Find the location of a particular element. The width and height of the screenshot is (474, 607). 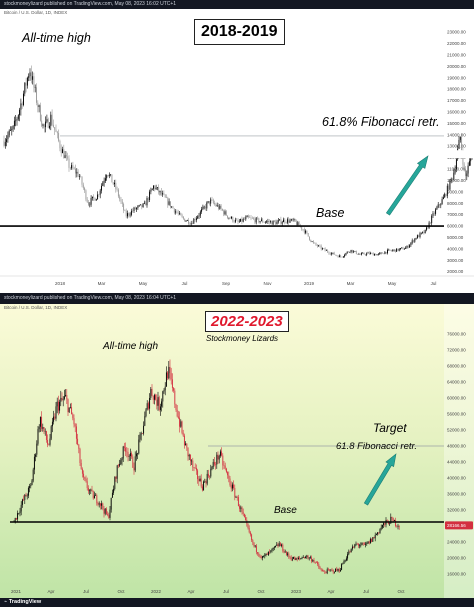

current-price-label: 12297.81 is located at coordinates (456, 154).